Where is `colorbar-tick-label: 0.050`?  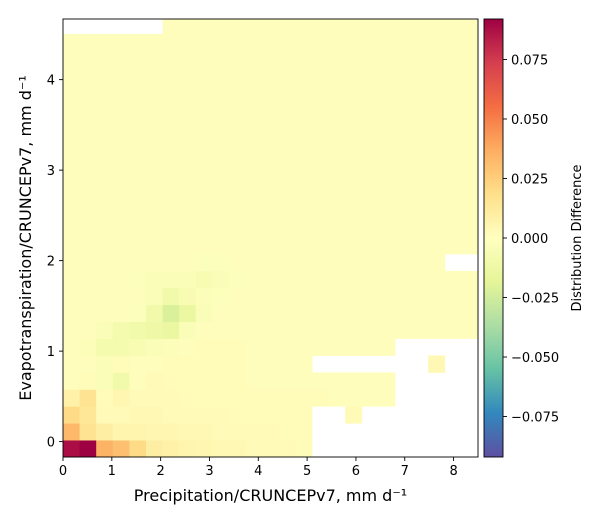
colorbar-tick-label: 0.050 is located at coordinates (529, 120).